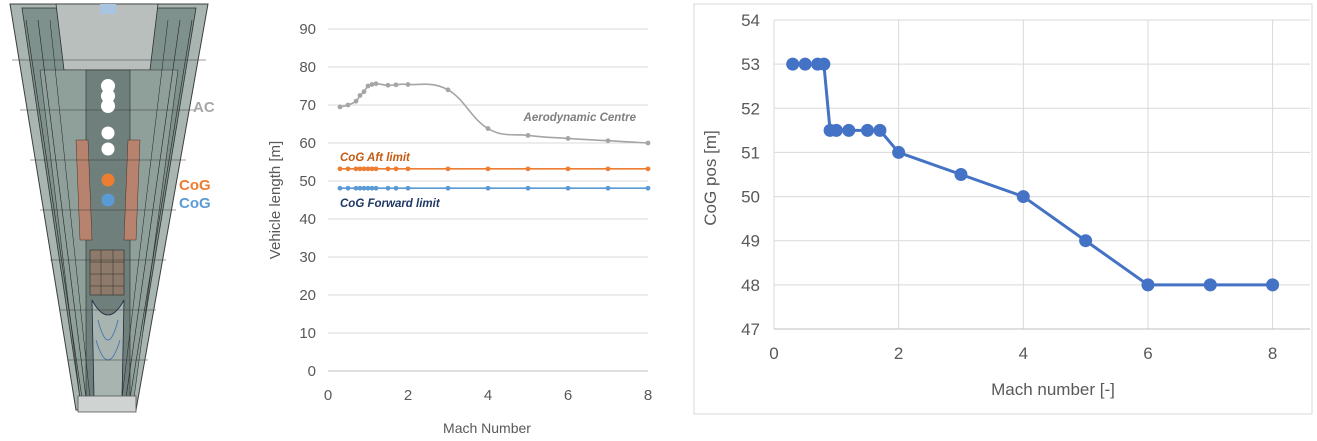 The image size is (1317, 441). Describe the element at coordinates (580, 118) in the screenshot. I see `c1-series-annotation: Aerodynamic Centre` at that location.